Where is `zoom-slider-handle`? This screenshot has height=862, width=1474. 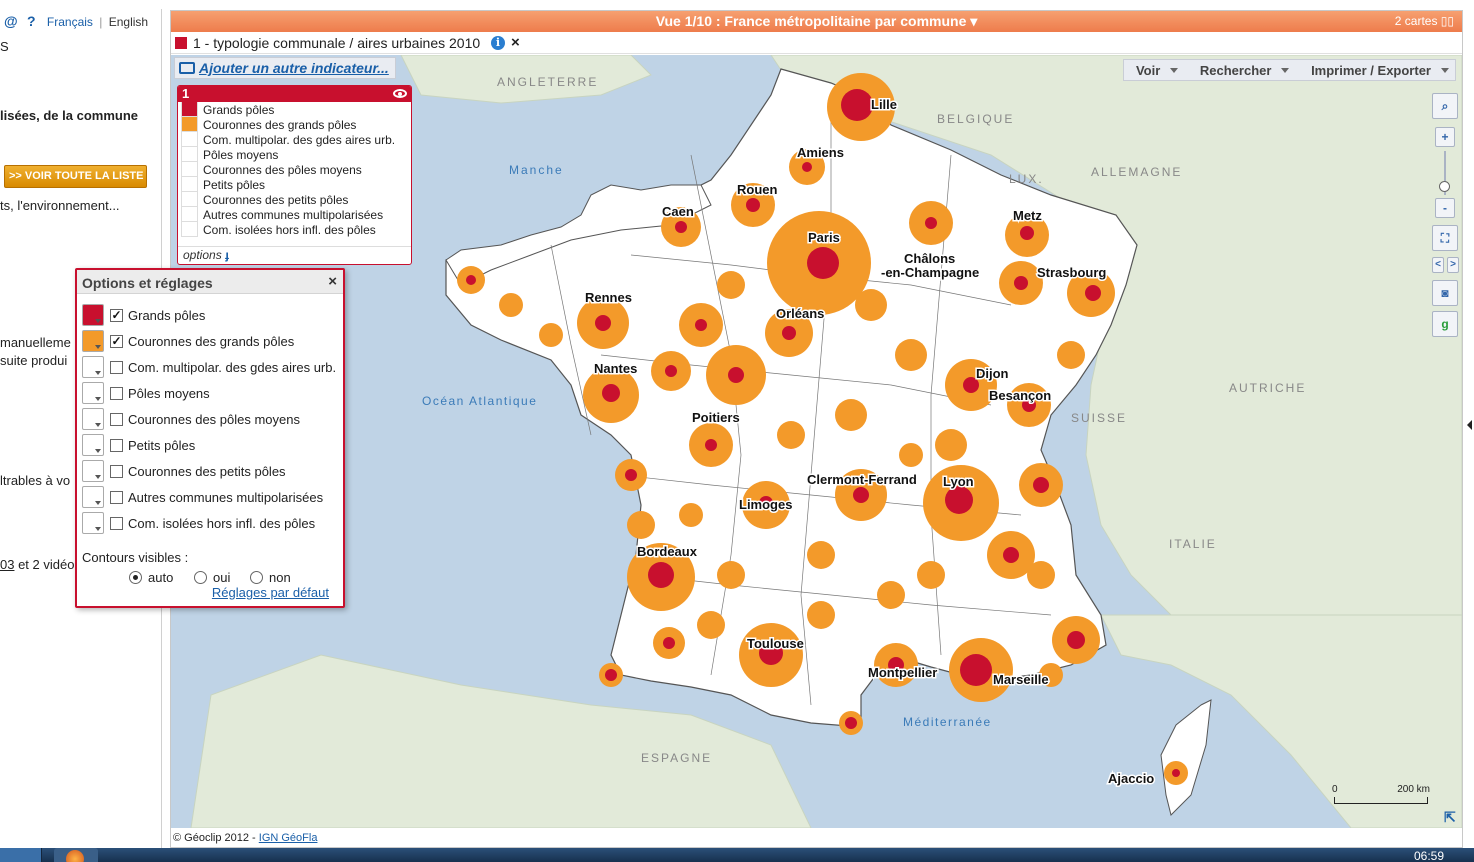
zoom-slider-handle is located at coordinates (1444, 186).